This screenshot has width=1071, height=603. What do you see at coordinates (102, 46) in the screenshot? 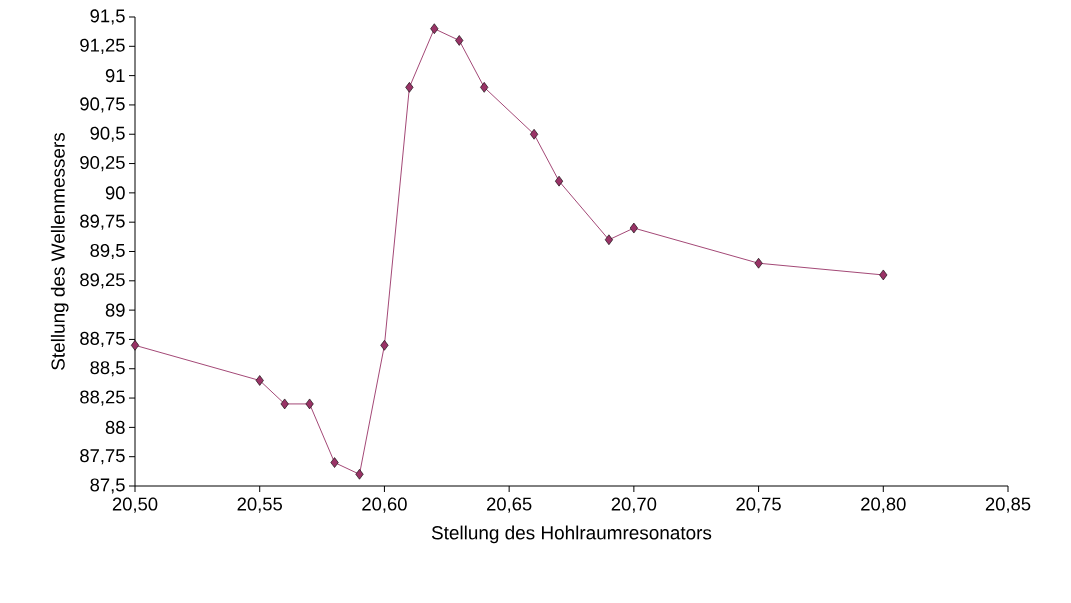
I see `y-tick-label: 91,25` at bounding box center [102, 46].